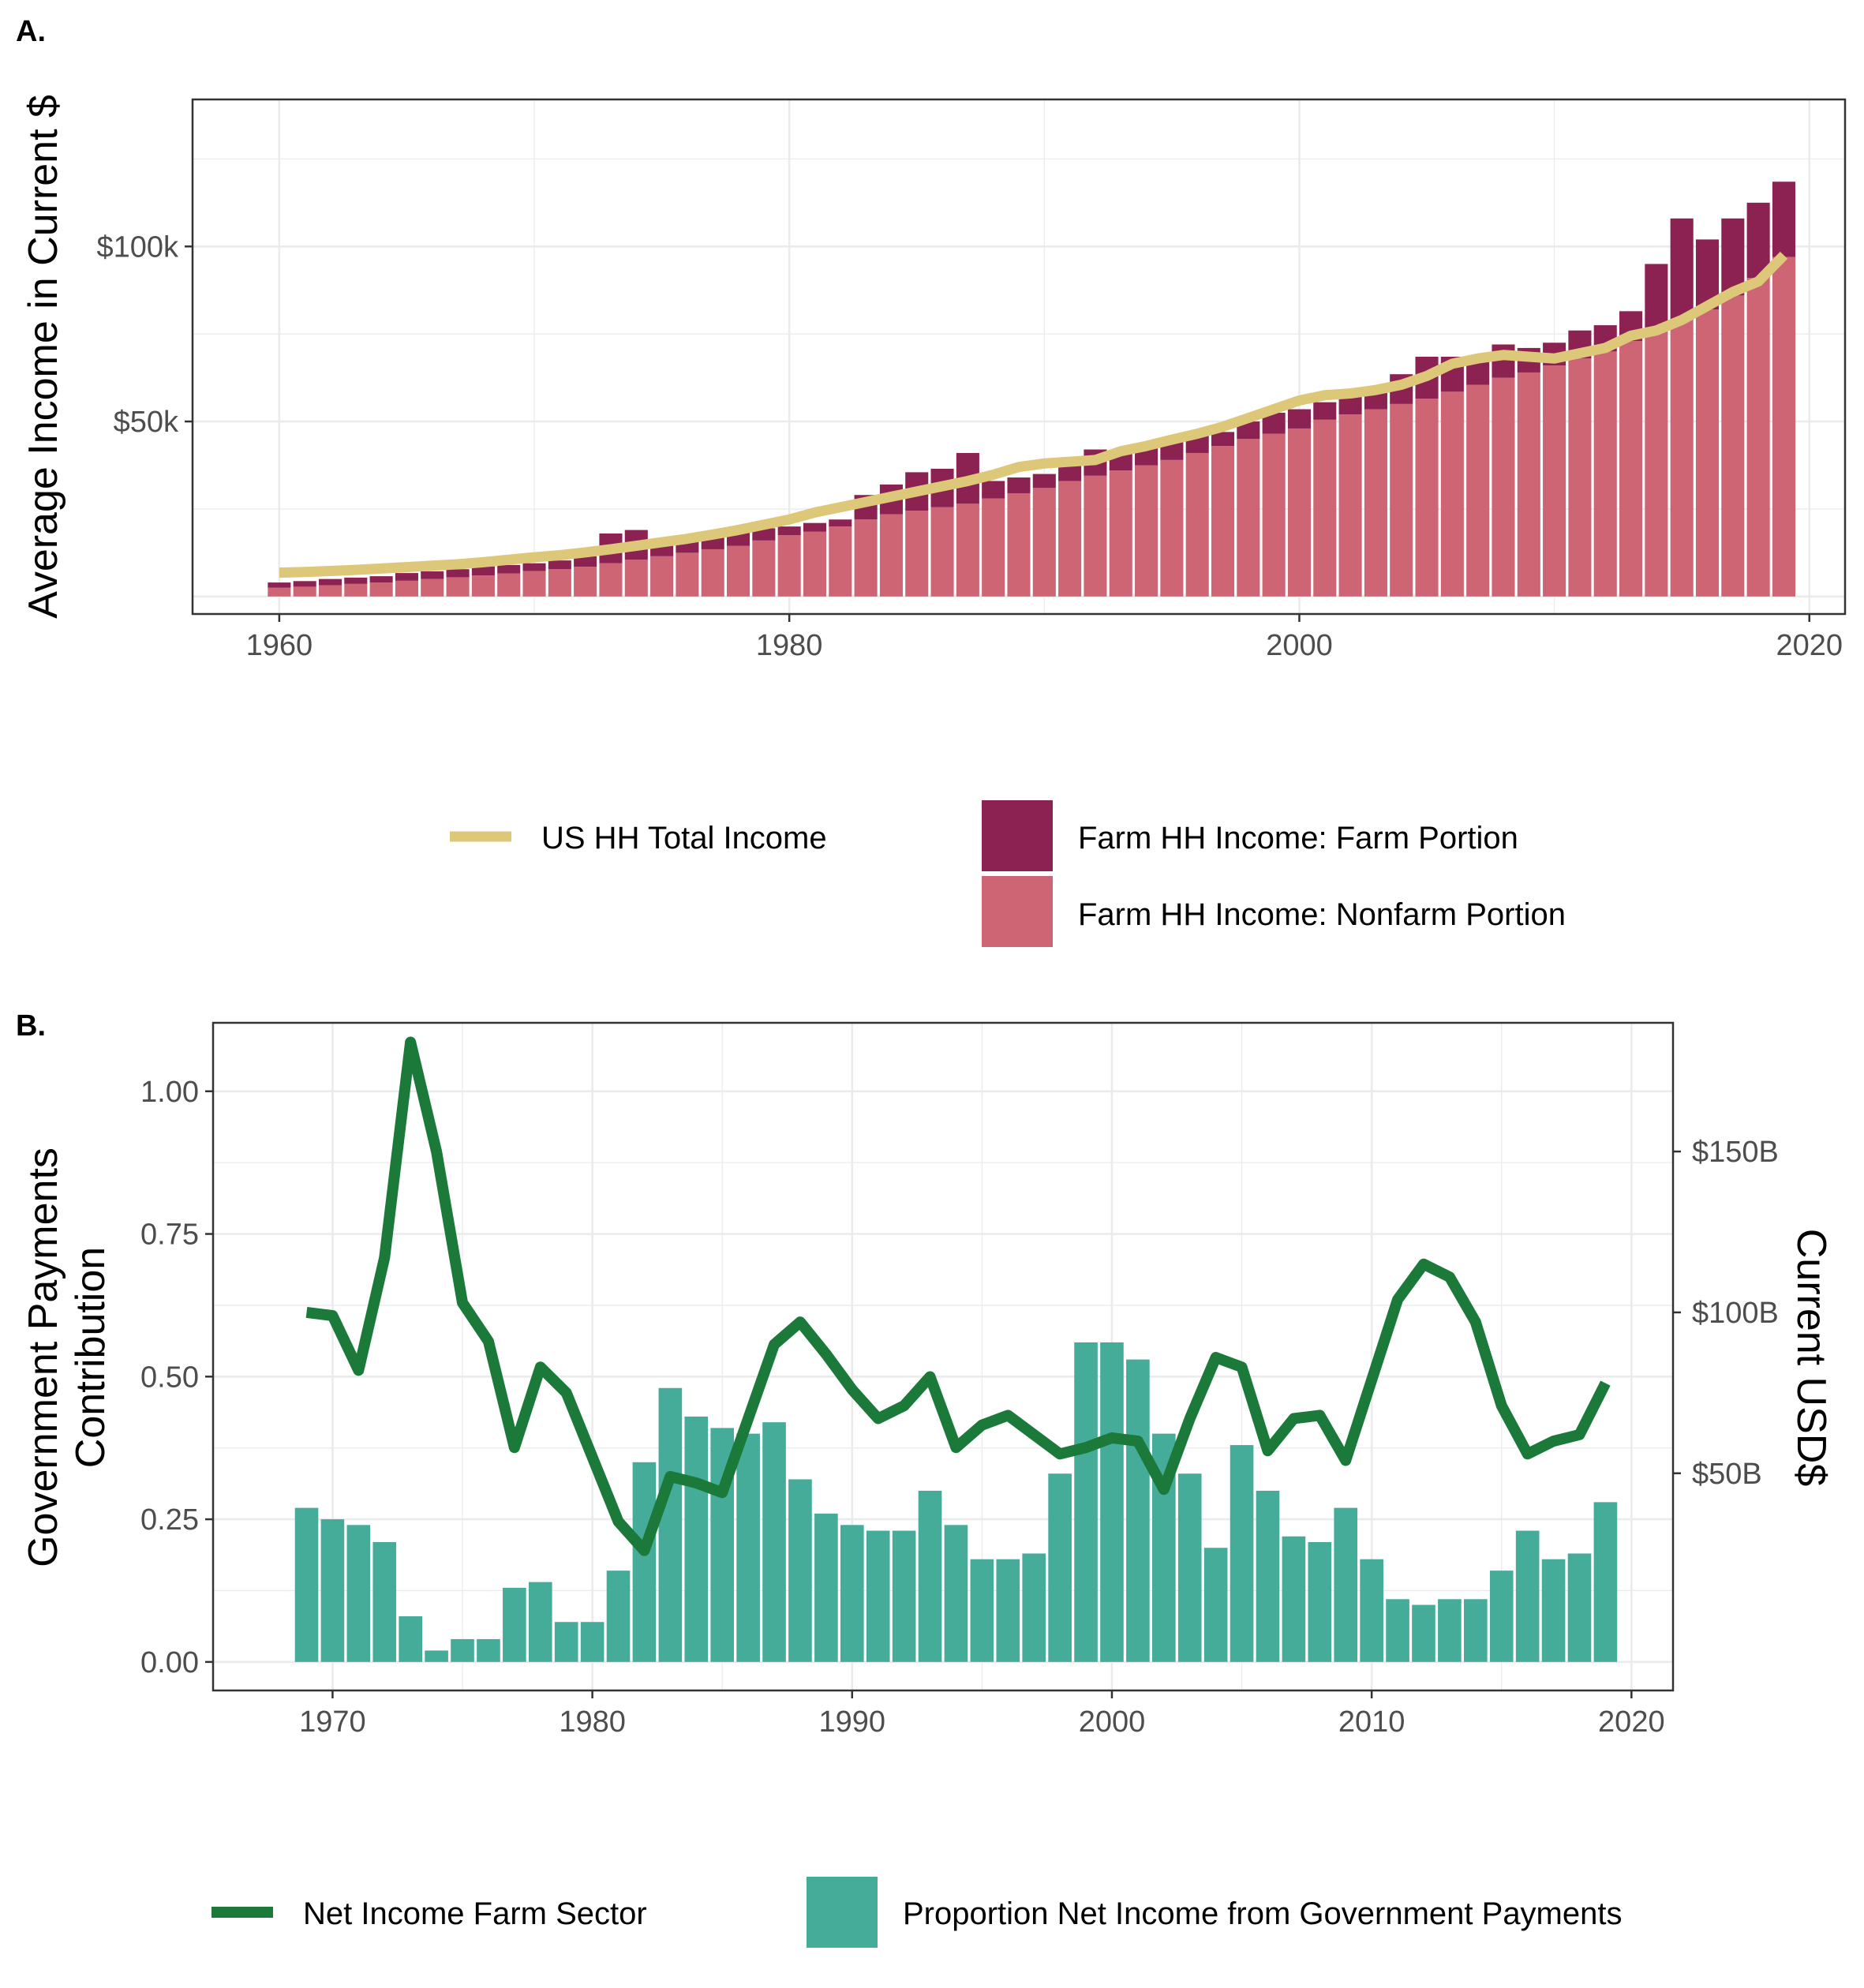 Image resolution: width=1864 pixels, height=1988 pixels. I want to click on panel-a-y-axis: $50k $100k, so click(144, 334).